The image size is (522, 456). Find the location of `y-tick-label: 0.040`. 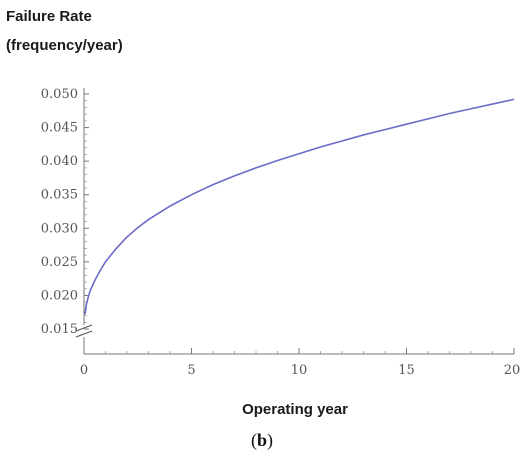

y-tick-label: 0.040 is located at coordinates (59, 161).